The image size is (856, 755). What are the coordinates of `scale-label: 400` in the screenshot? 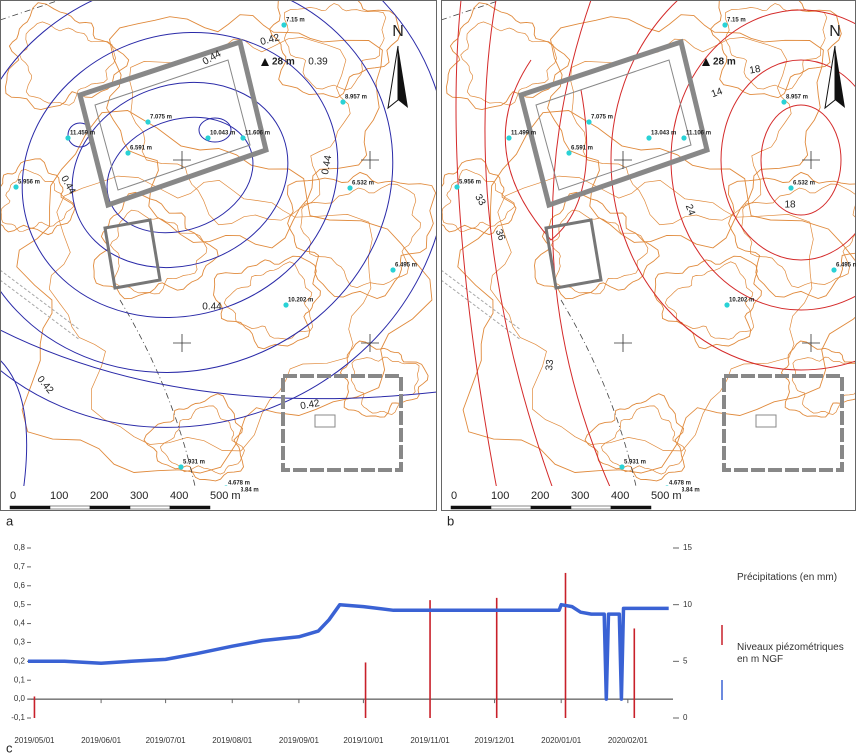 It's located at (179, 496).